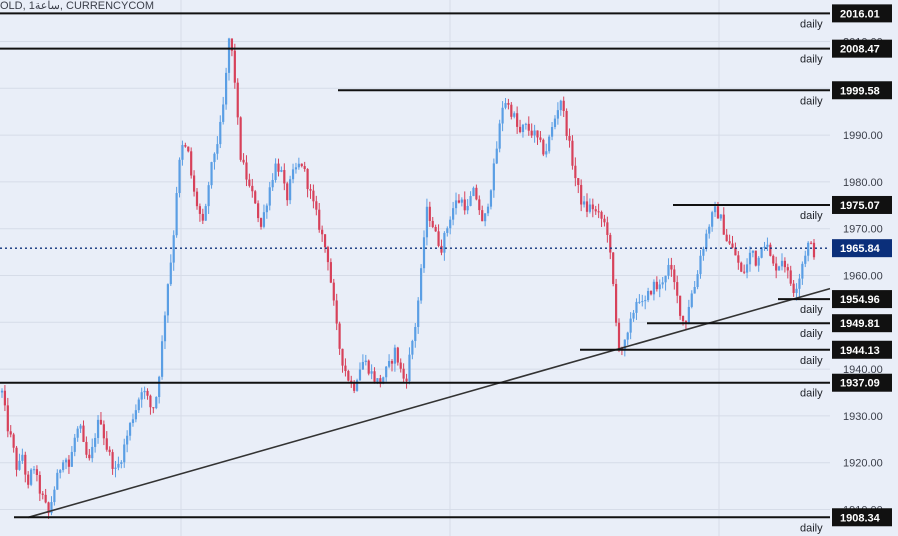 This screenshot has width=898, height=536. I want to click on price-tick-label: 1930.00, so click(863, 417).